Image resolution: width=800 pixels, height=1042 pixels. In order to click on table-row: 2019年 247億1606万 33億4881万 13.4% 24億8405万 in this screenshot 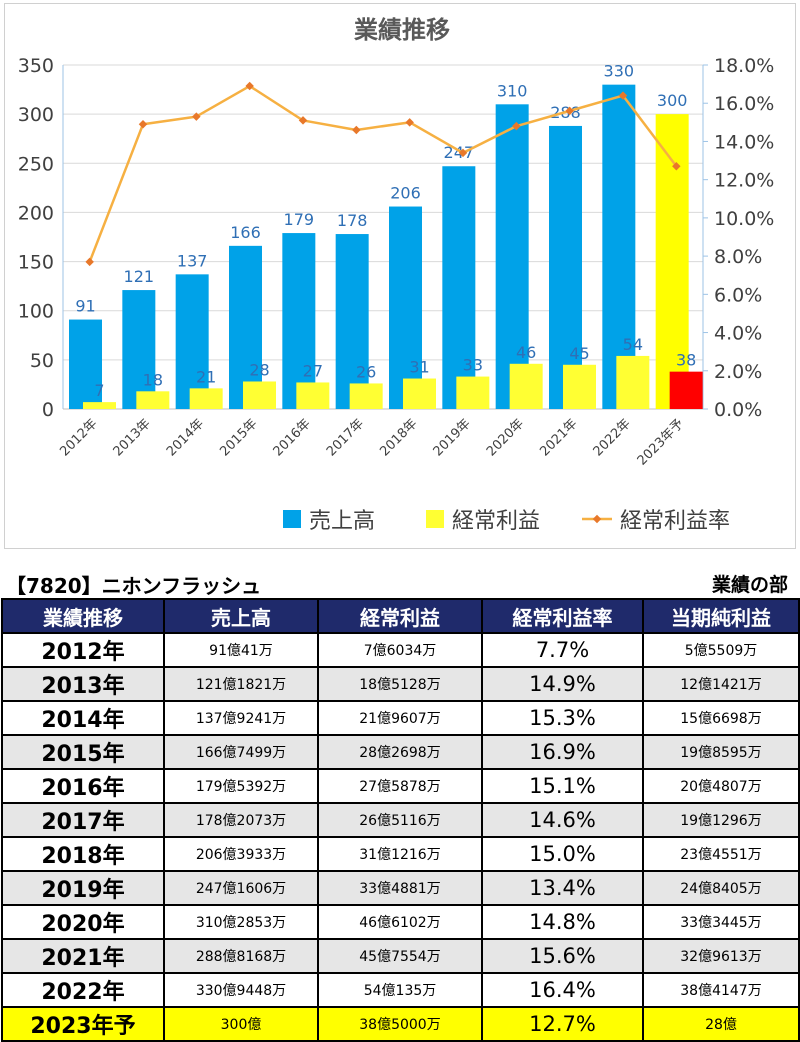, I will do `click(400, 888)`.